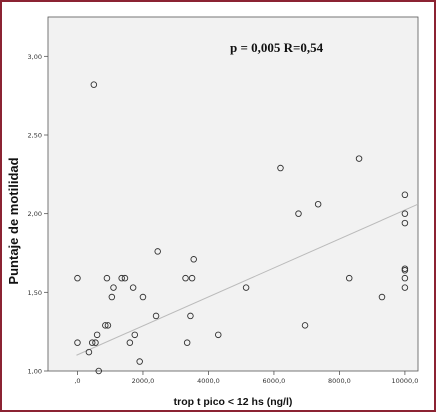 The width and height of the screenshot is (436, 412). I want to click on y-axis-label: Puntaje de motilidad, so click(13, 220).